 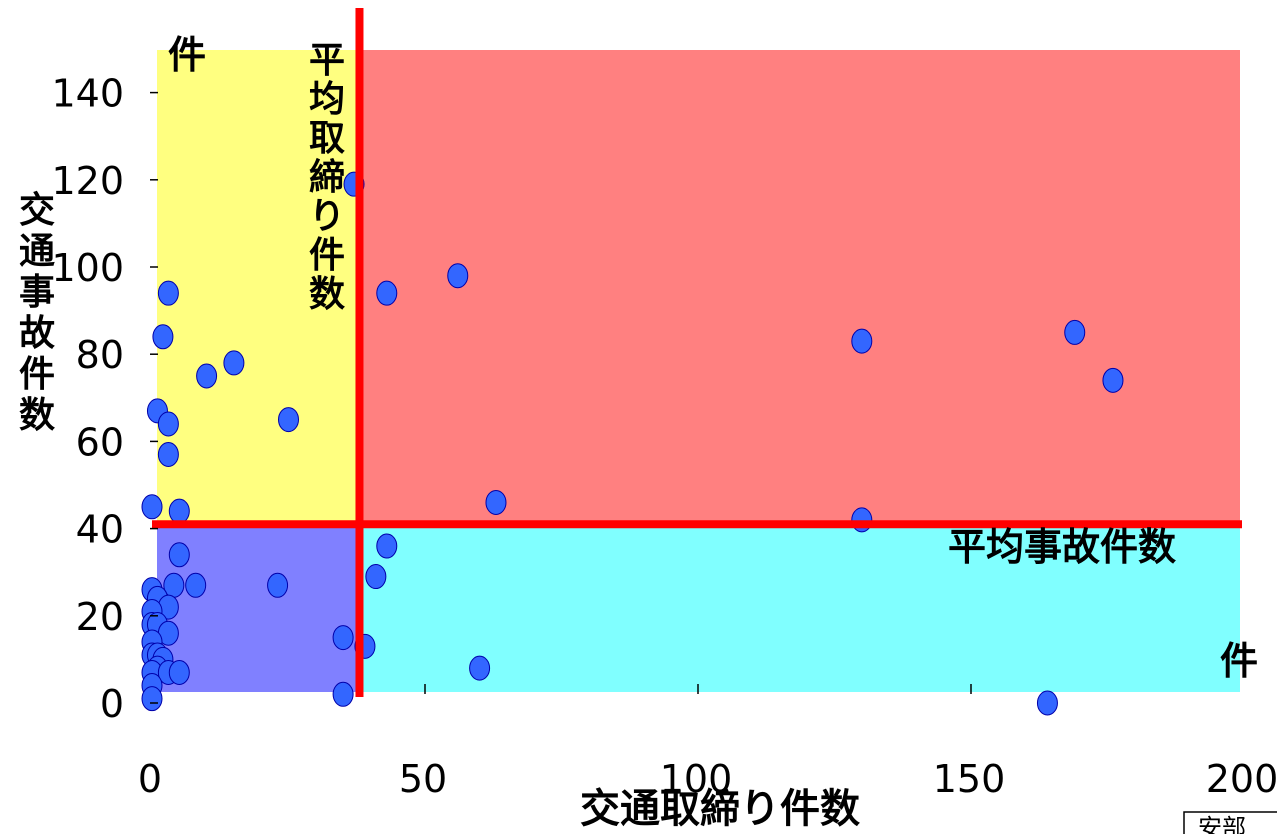 What do you see at coordinates (87, 268) in the screenshot?
I see `y-tick-label: 100` at bounding box center [87, 268].